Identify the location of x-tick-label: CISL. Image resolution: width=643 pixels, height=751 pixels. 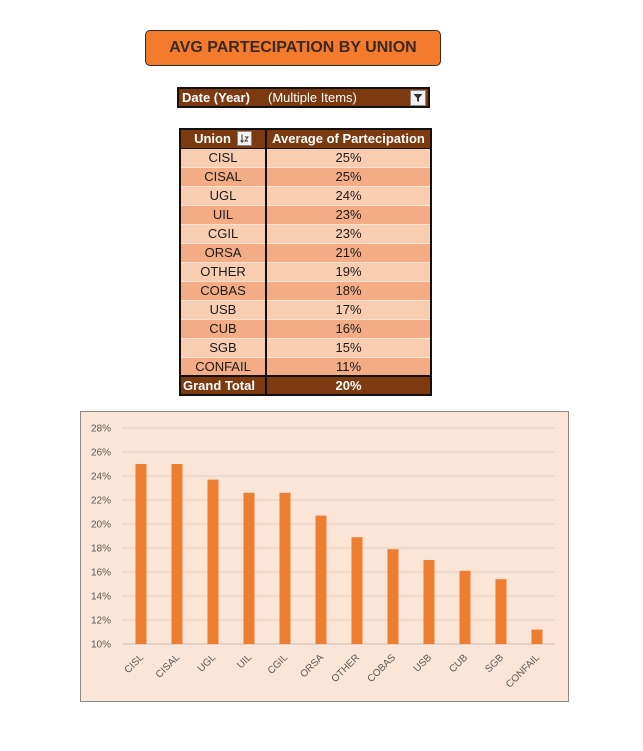
(135, 664).